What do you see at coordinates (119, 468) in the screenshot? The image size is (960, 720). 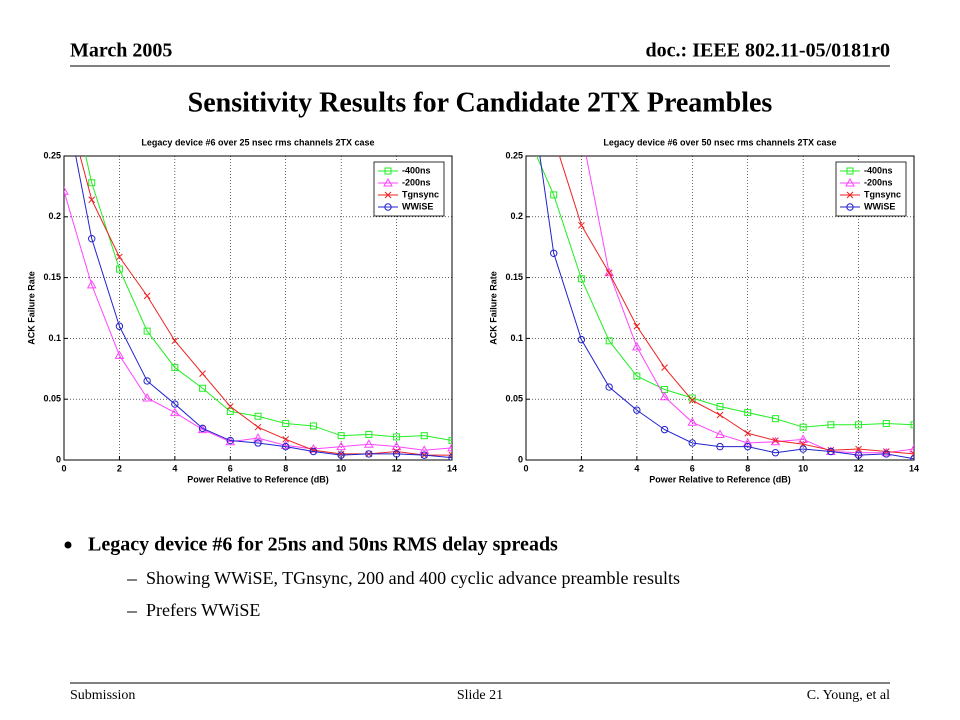 I see `x-tick-label: 2` at bounding box center [119, 468].